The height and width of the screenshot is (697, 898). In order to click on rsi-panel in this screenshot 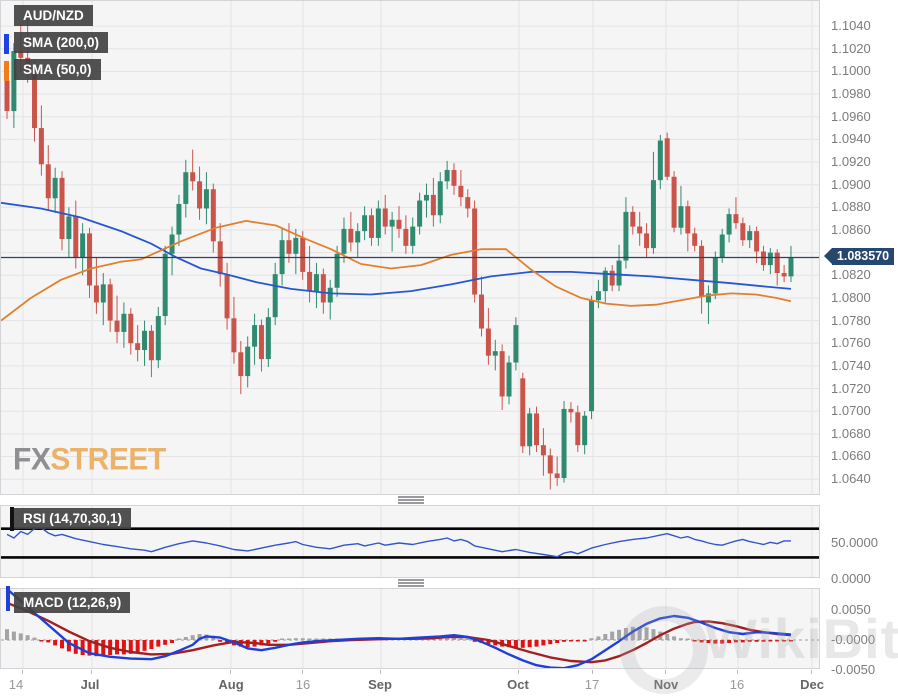, I will do `click(410, 541)`.